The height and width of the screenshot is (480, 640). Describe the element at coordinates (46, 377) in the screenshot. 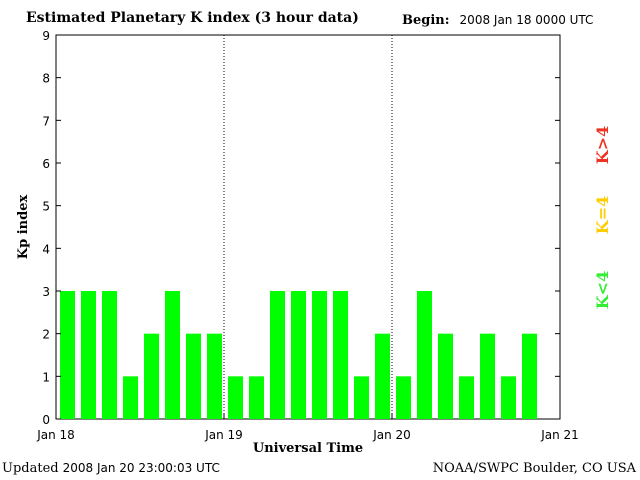

I see `y-tick-label: 1` at that location.